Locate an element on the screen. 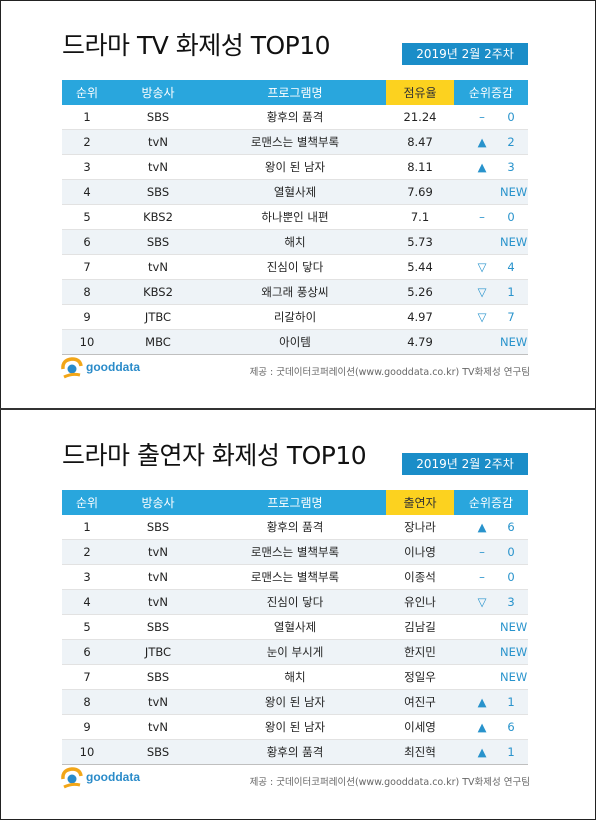 The image size is (596, 820). table-row: 5 KBS2 하나뿐인 내편 7.1–0 is located at coordinates (295, 217).